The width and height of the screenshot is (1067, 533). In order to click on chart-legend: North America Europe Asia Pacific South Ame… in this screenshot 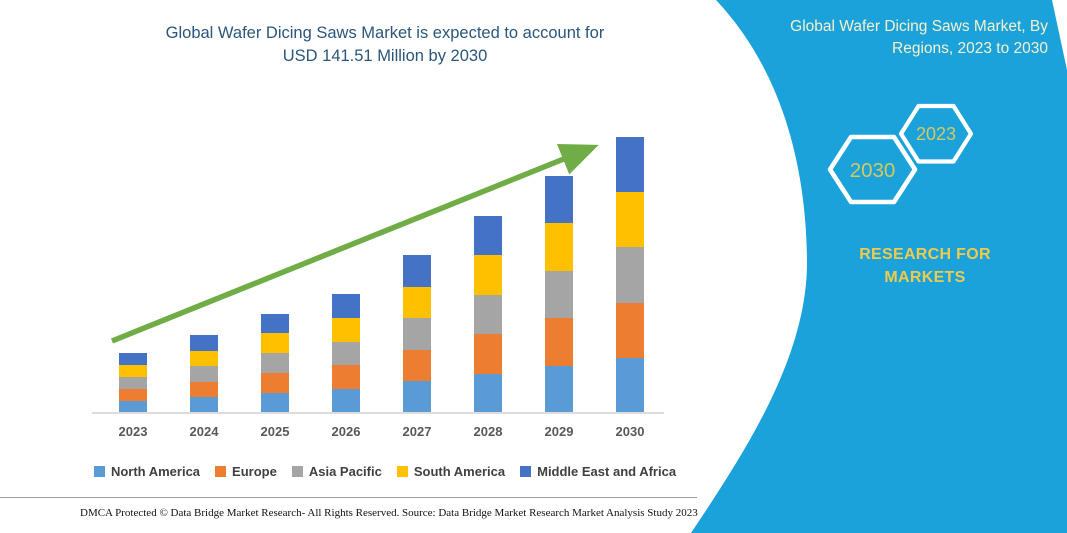, I will do `click(385, 471)`.